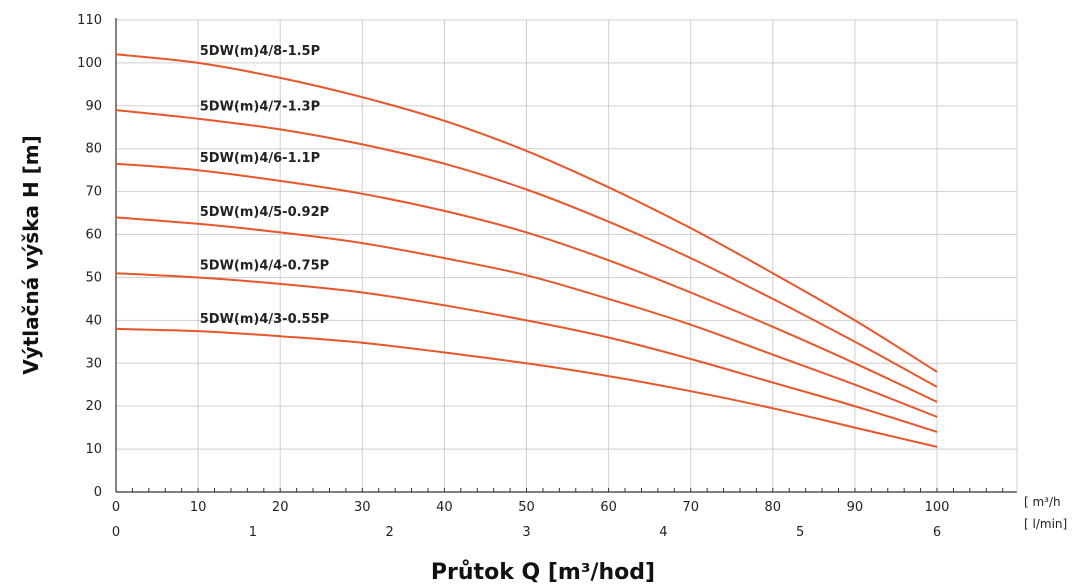 The height and width of the screenshot is (585, 1078). Describe the element at coordinates (280, 507) in the screenshot. I see `x-tick-label-top: 20` at that location.